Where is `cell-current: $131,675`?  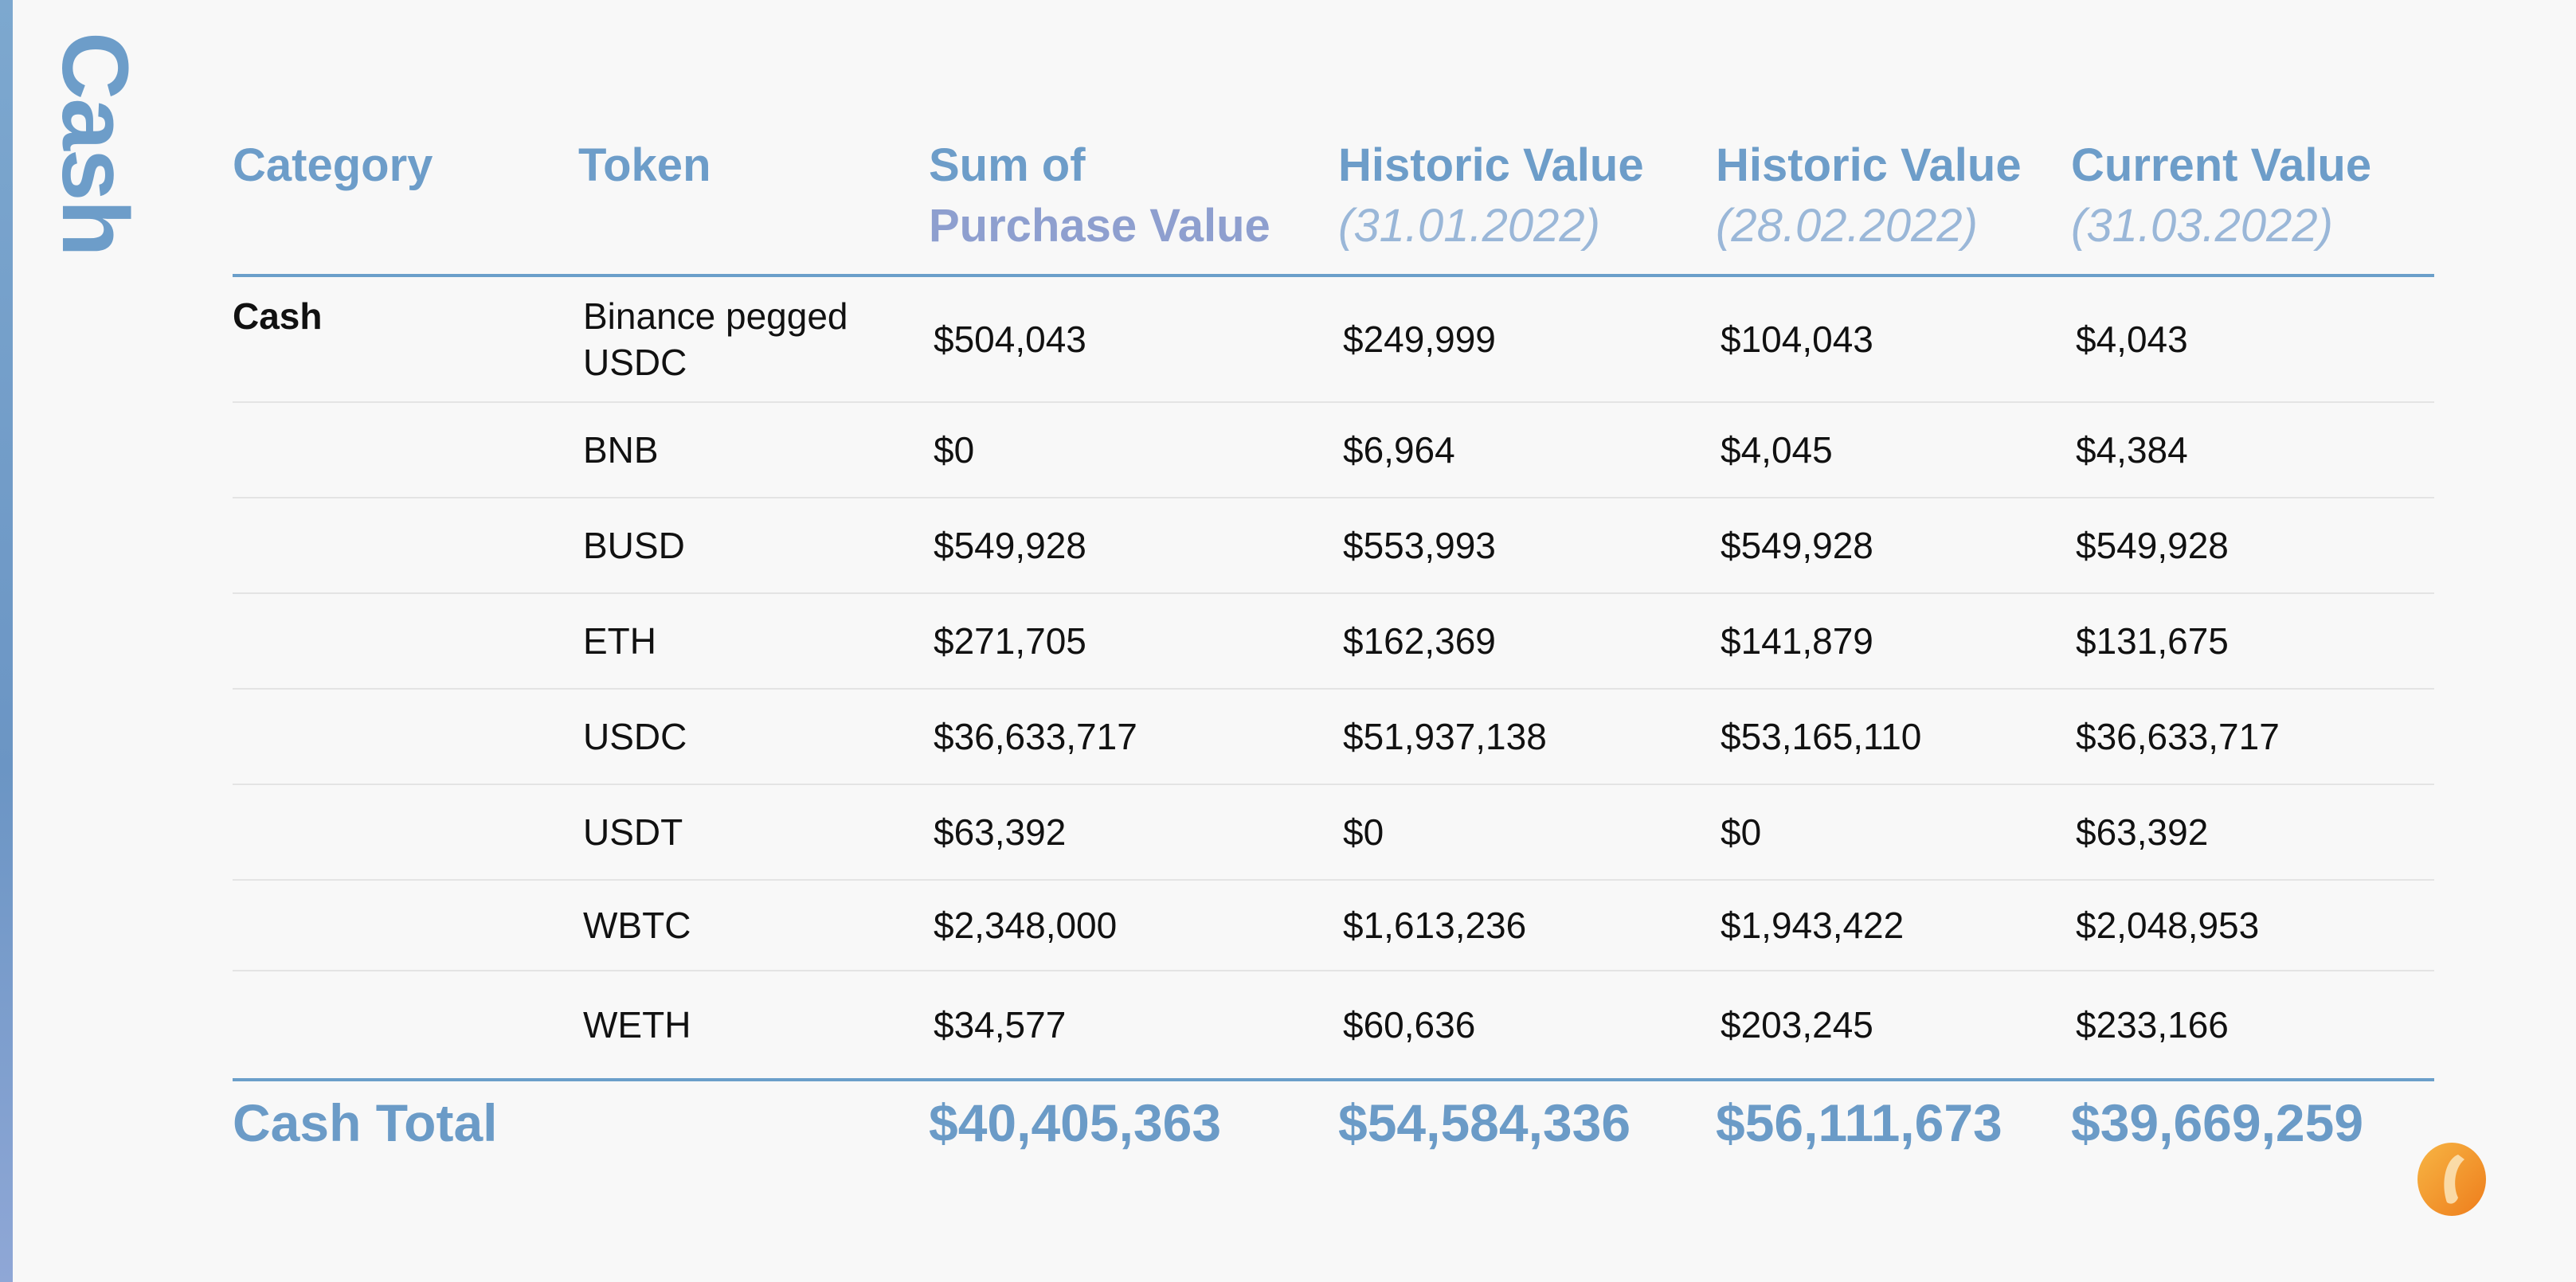 cell-current: $131,675 is located at coordinates (2252, 642).